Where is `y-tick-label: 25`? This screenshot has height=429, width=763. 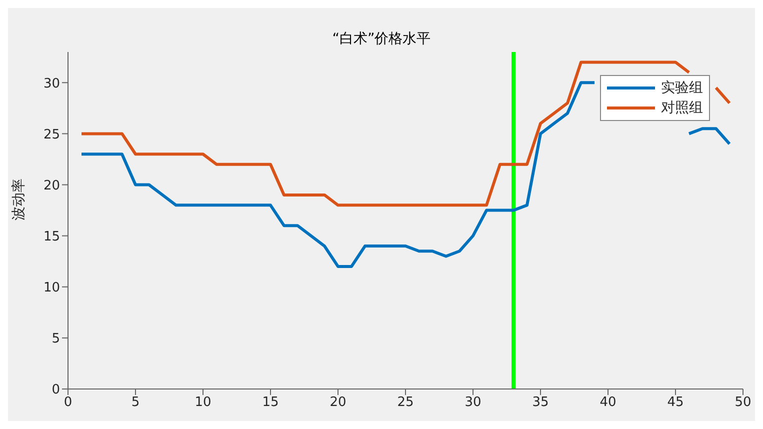
y-tick-label: 25 is located at coordinates (51, 134).